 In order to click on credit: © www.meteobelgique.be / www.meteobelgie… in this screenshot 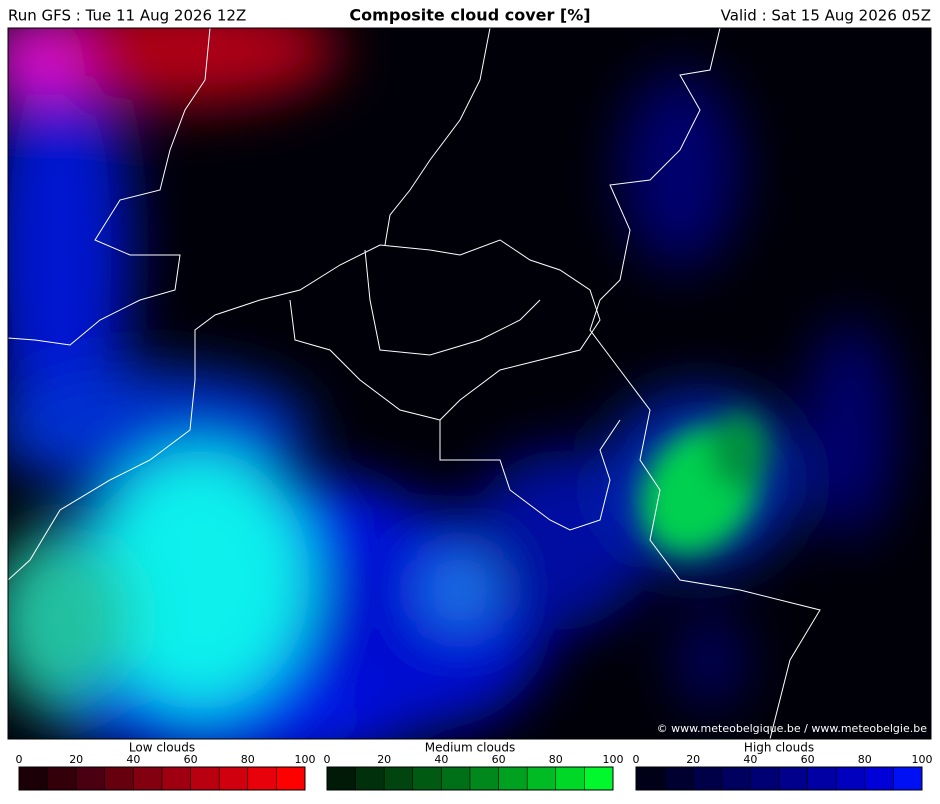, I will do `click(792, 728)`.